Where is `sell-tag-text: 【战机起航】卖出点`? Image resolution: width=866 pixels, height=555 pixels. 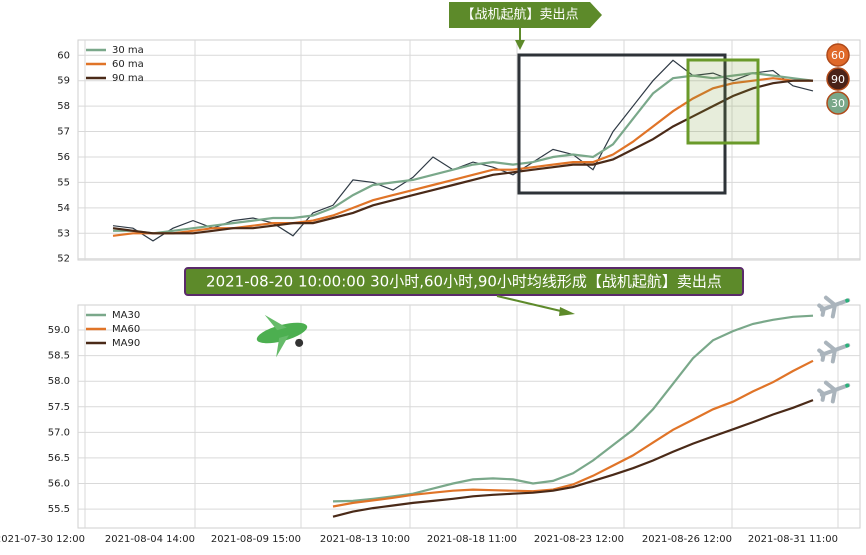
sell-tag-text: 【战机起航】卖出点 is located at coordinates (519, 15).